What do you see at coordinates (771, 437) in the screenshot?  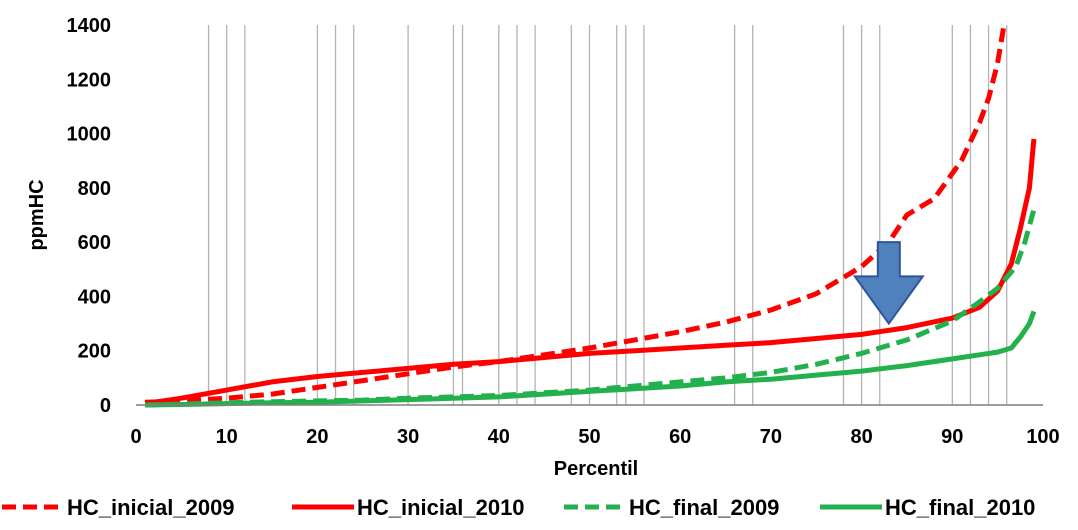 I see `x-tick-label: 70` at bounding box center [771, 437].